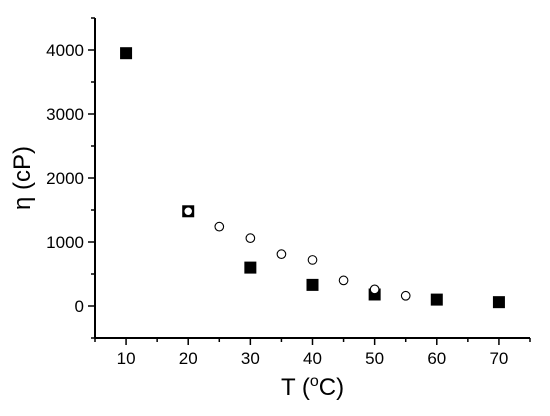 The image size is (550, 416). What do you see at coordinates (22, 178) in the screenshot?
I see `y-axis-title: η (cP)` at bounding box center [22, 178].